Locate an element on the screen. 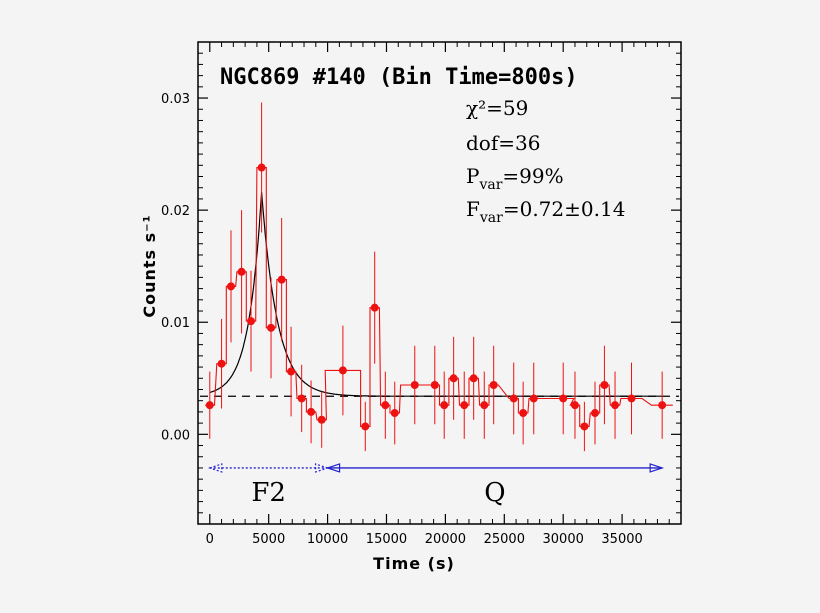 This screenshot has width=820, height=613. region-label-q: Q is located at coordinates (494, 493).